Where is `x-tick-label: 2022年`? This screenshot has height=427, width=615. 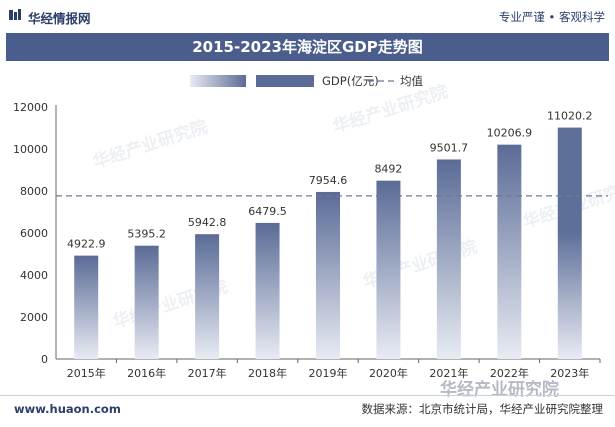
x-tick-label: 2022年 is located at coordinates (509, 373).